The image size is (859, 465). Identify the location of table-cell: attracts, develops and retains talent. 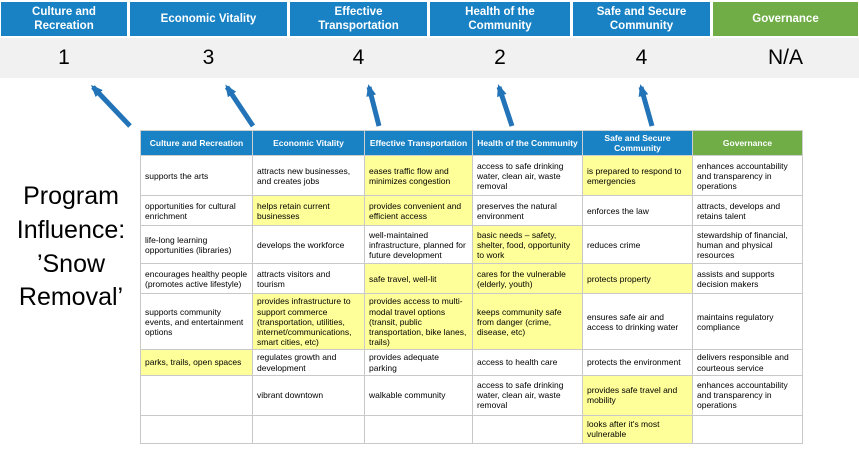
(747, 211).